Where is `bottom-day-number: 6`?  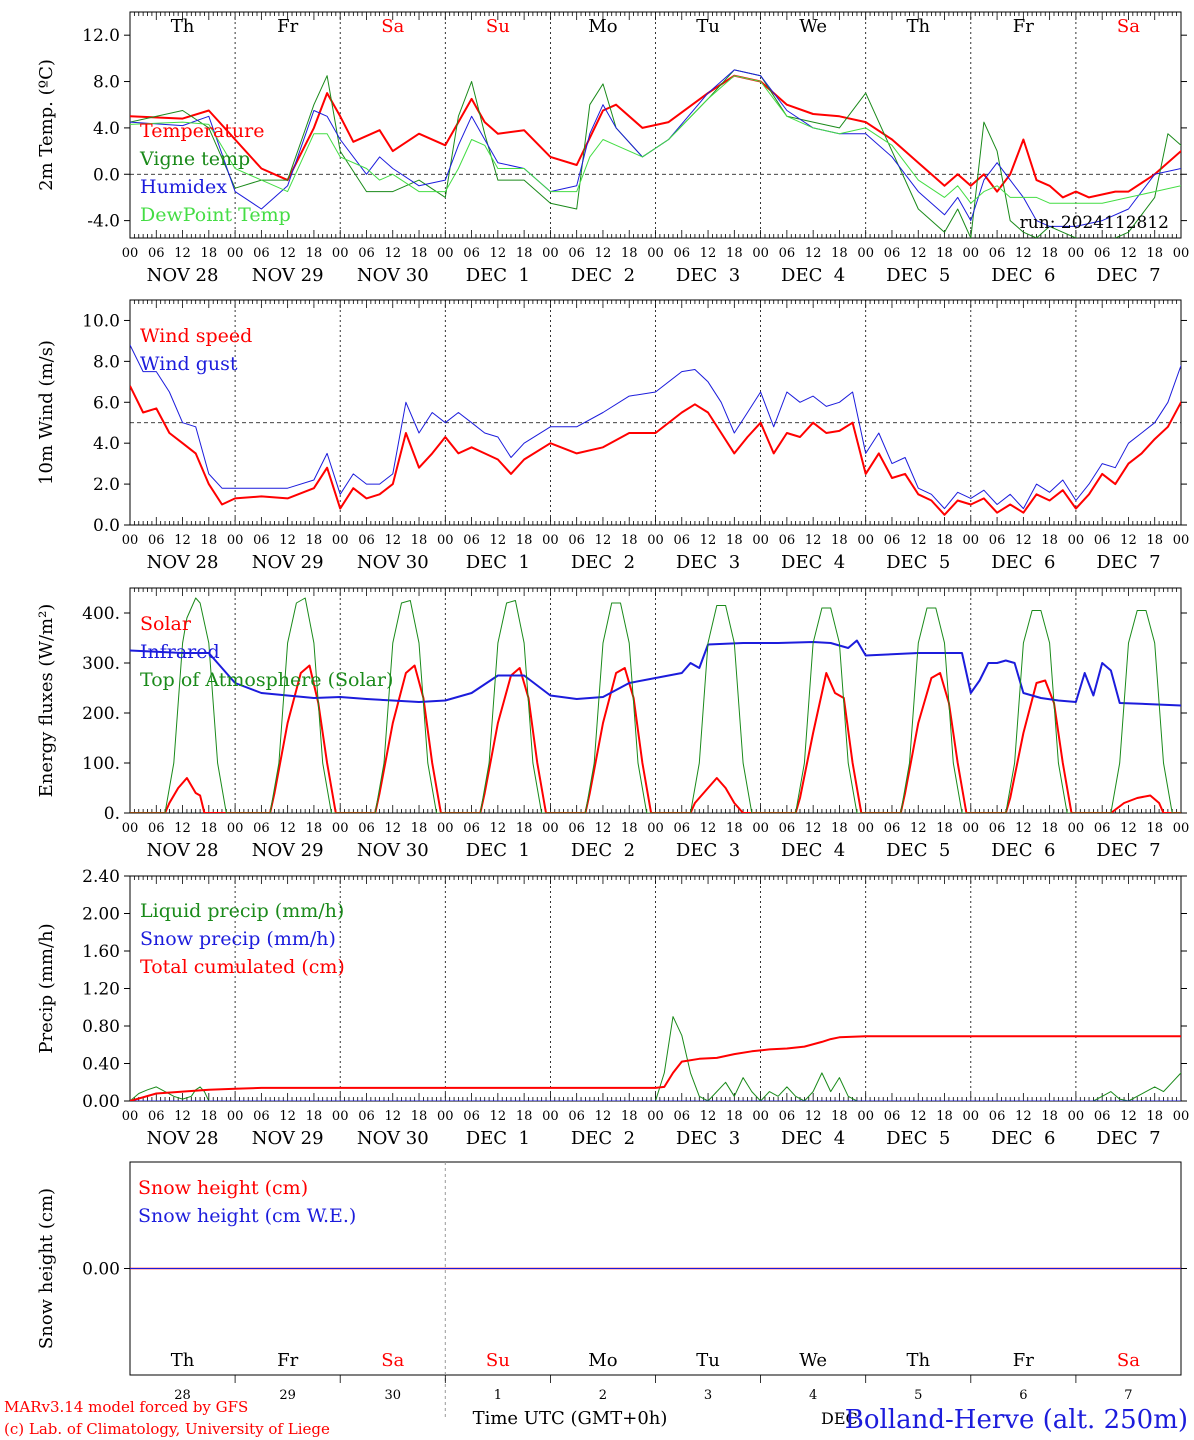 bottom-day-number: 6 is located at coordinates (1023, 1395).